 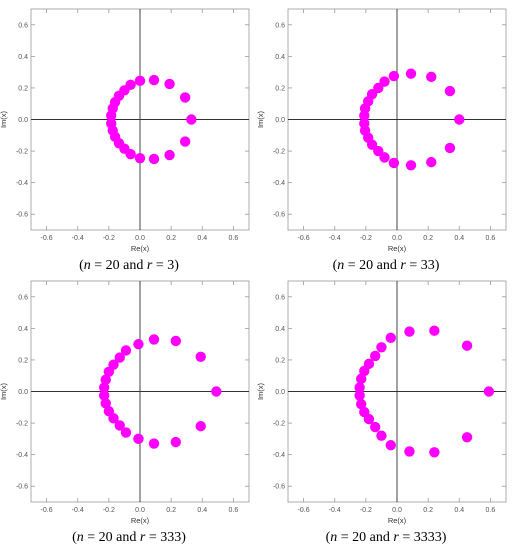 What do you see at coordinates (422, 537) in the screenshot?
I see `caption-r-val: = 3333` at bounding box center [422, 537].